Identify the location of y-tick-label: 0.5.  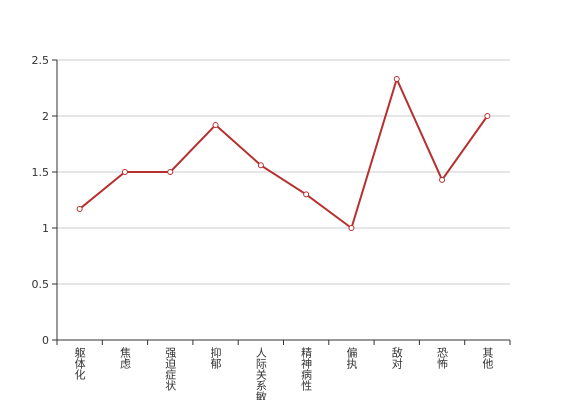
(41, 284).